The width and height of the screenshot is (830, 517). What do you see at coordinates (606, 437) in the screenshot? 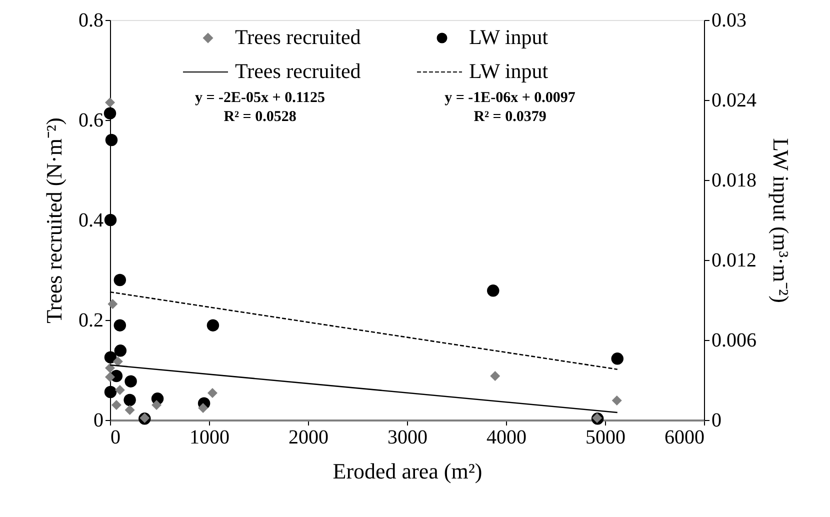
I see `x-tick-label: 5000` at bounding box center [606, 437].